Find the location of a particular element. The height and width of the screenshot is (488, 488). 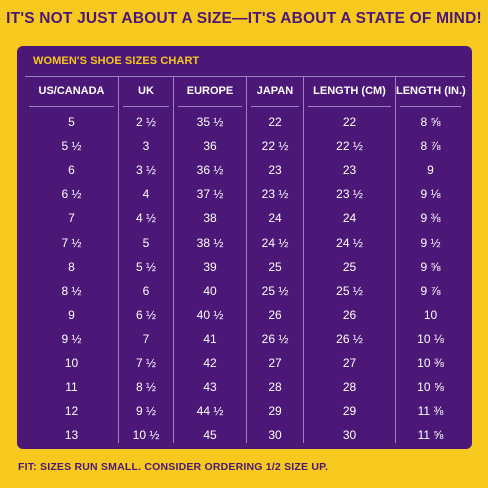

cell-europe: 45 is located at coordinates (210, 435).